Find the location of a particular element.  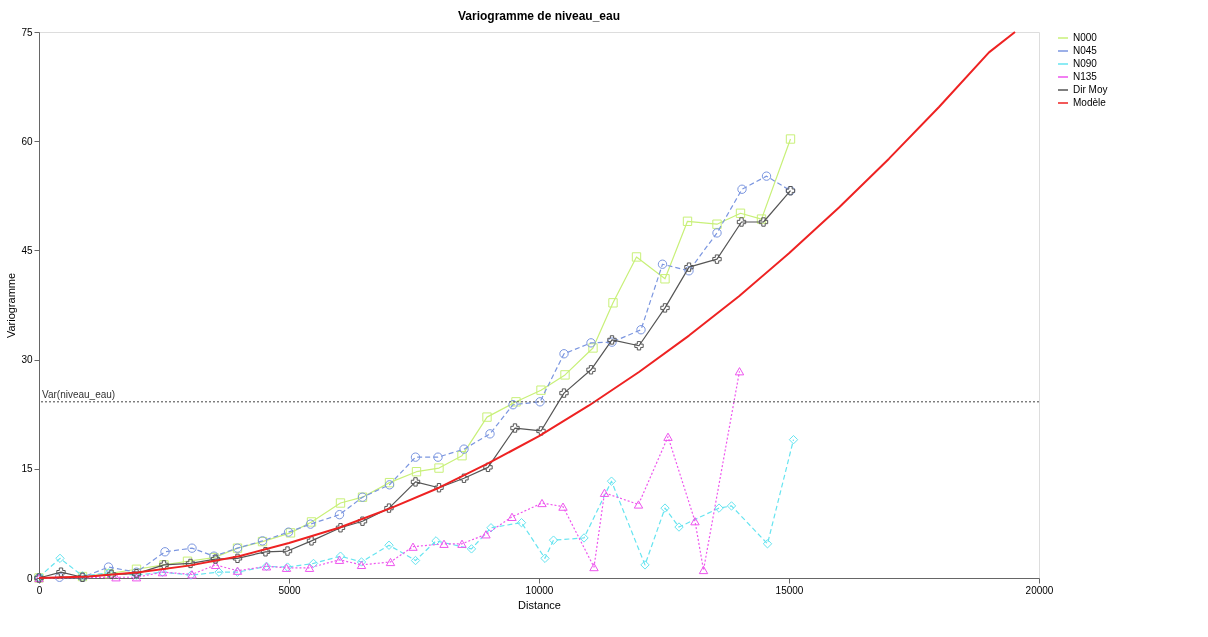

x-tick-label: 15000 is located at coordinates (789, 590).